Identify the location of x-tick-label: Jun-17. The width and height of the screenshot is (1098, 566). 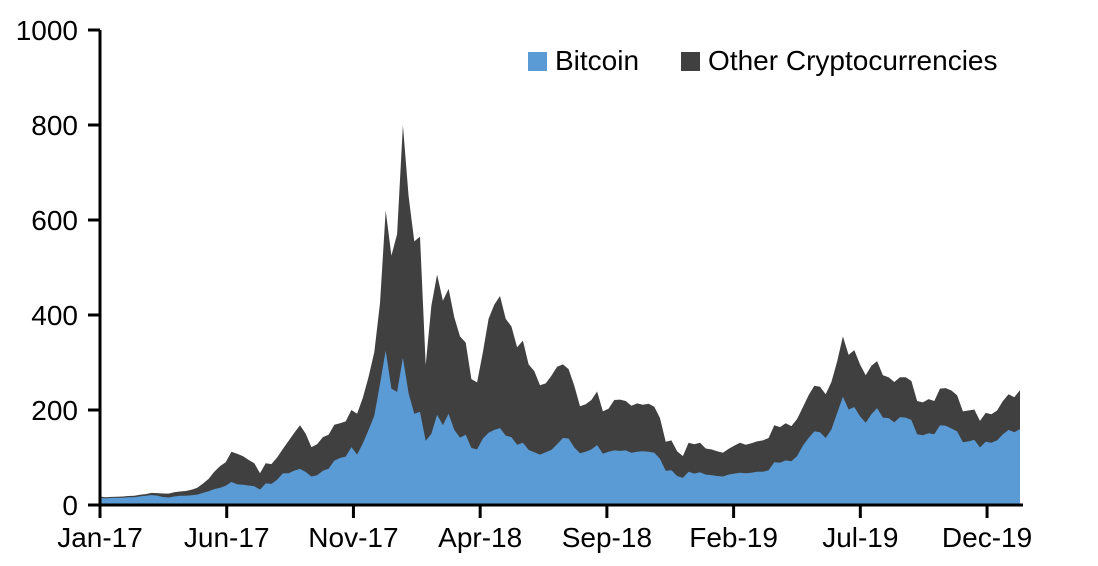
(227, 537).